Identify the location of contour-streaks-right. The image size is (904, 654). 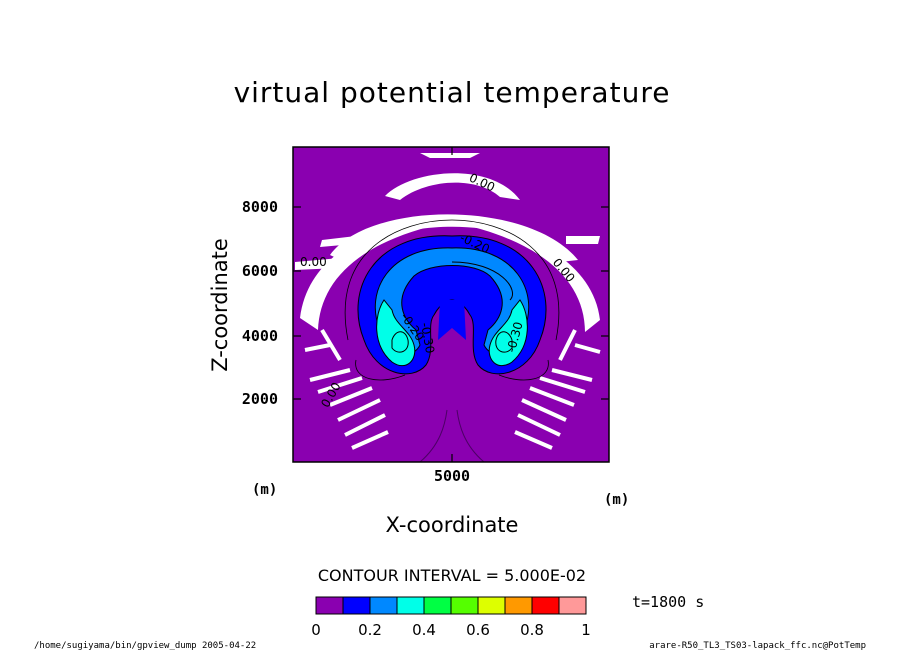
(557, 389).